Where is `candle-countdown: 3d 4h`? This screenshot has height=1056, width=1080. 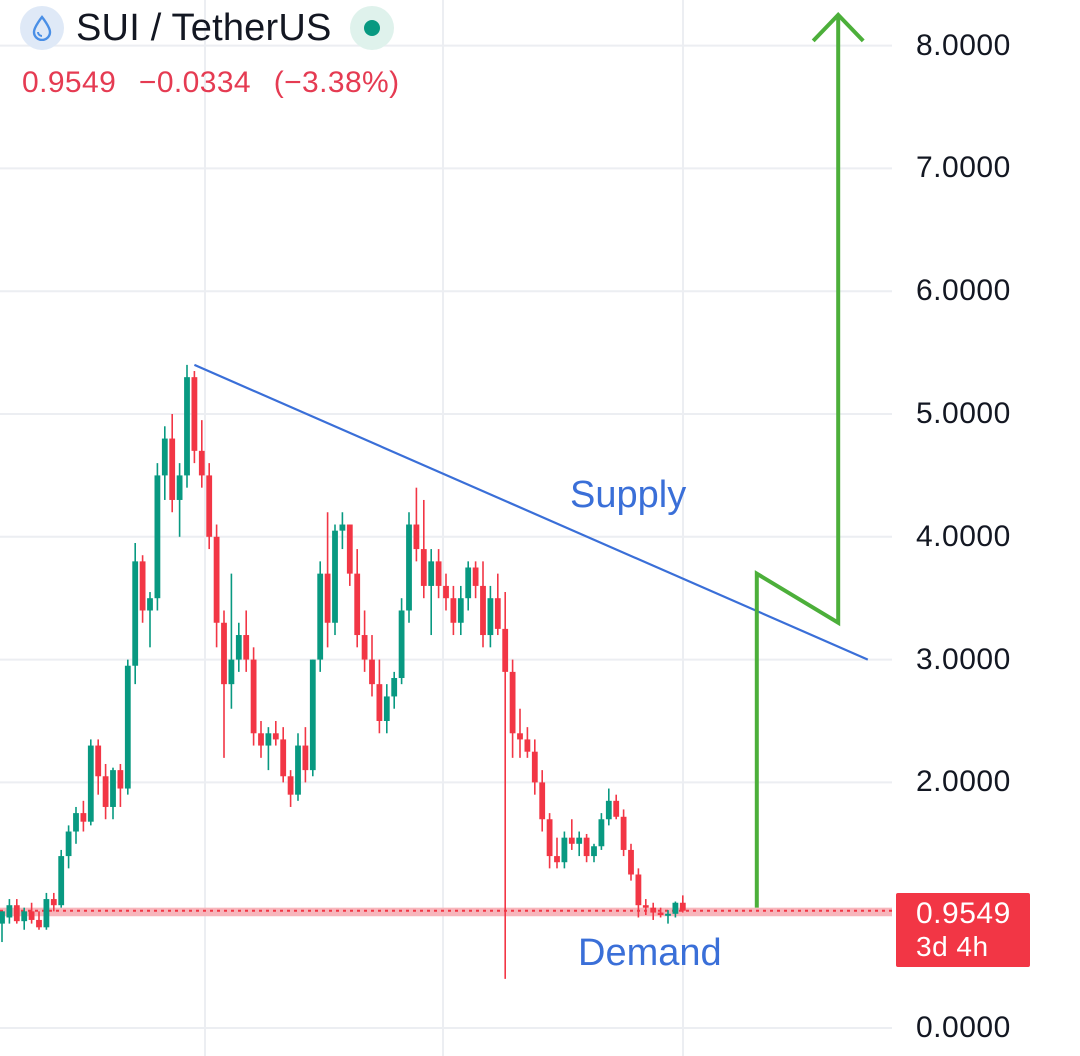 candle-countdown: 3d 4h is located at coordinates (952, 946).